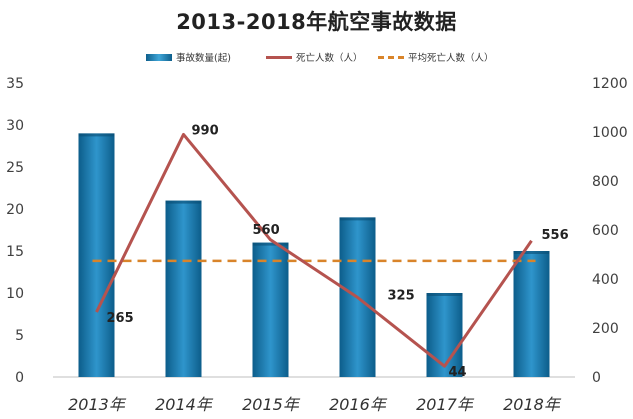 The image size is (633, 419). I want to click on data-label-deaths: 265, so click(120, 318).